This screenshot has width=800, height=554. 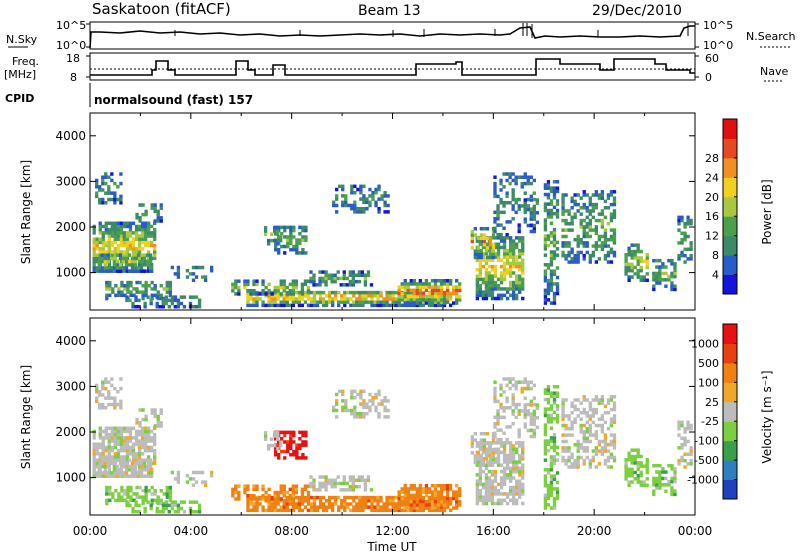 What do you see at coordinates (70, 181) in the screenshot?
I see `y-tick-label: 3000` at bounding box center [70, 181].